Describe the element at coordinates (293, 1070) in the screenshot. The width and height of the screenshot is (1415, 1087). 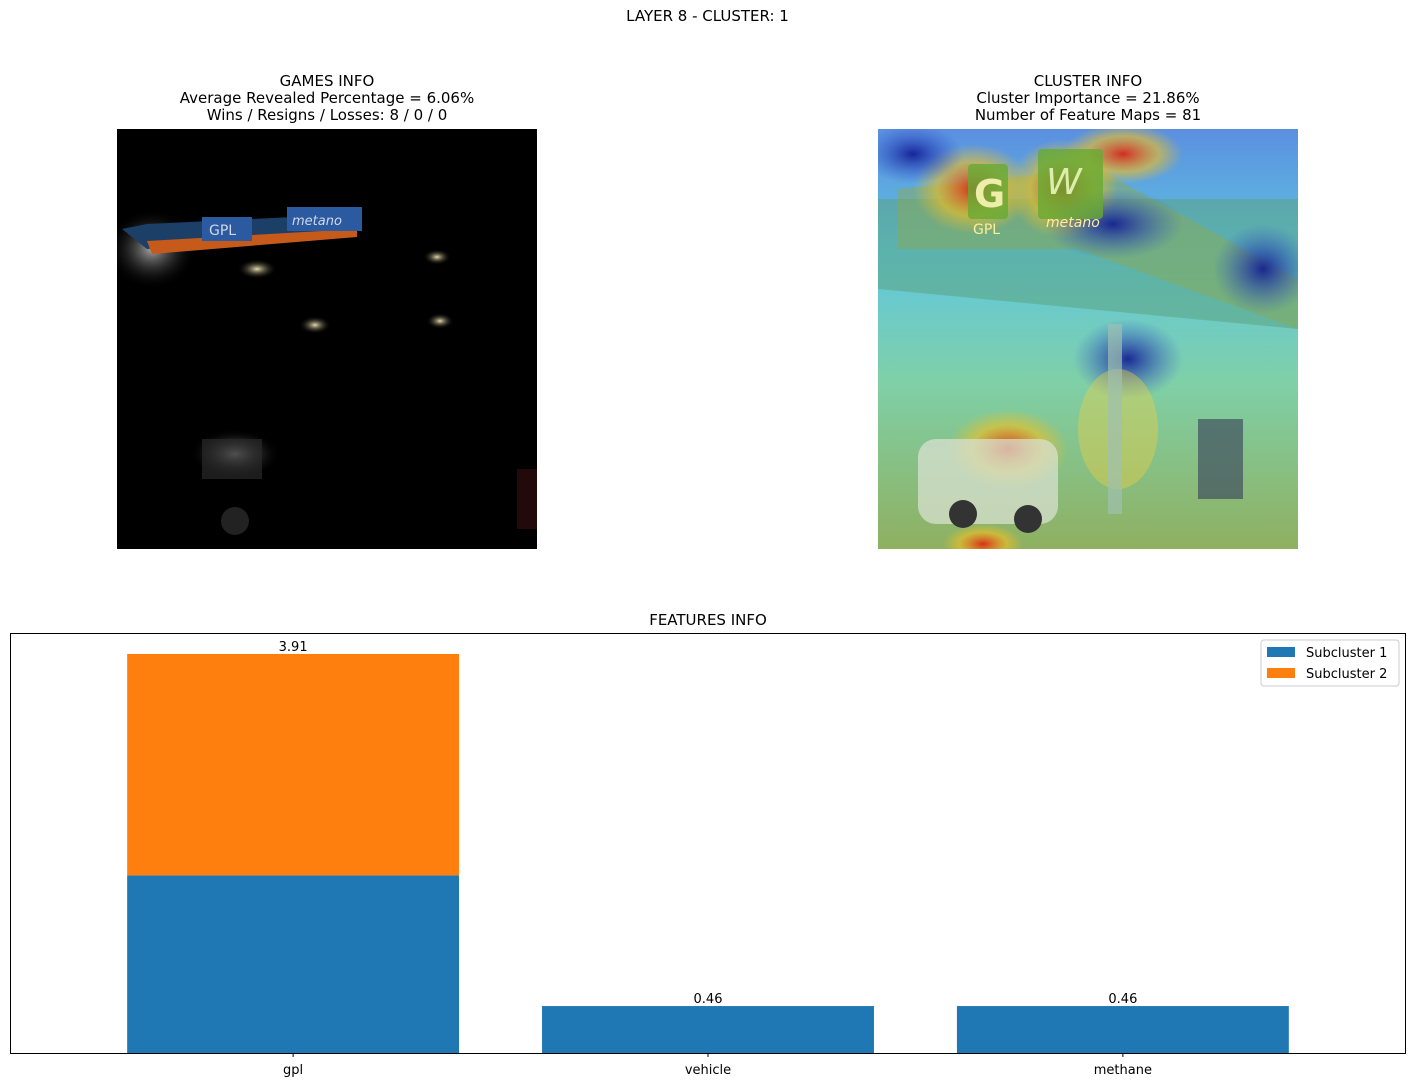
I see `x-tick-label: gpl` at that location.